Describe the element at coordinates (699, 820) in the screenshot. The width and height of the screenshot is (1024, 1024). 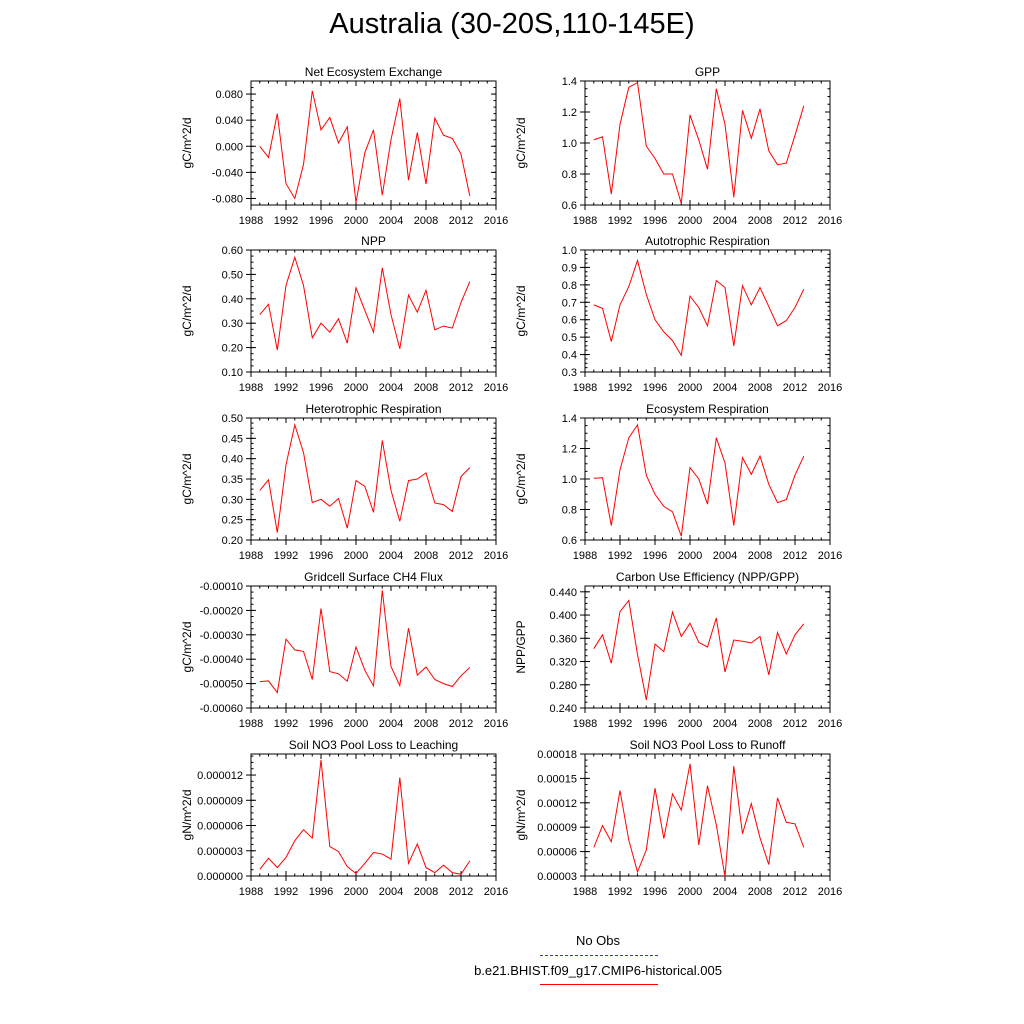
I see `chart-10-series-line` at that location.